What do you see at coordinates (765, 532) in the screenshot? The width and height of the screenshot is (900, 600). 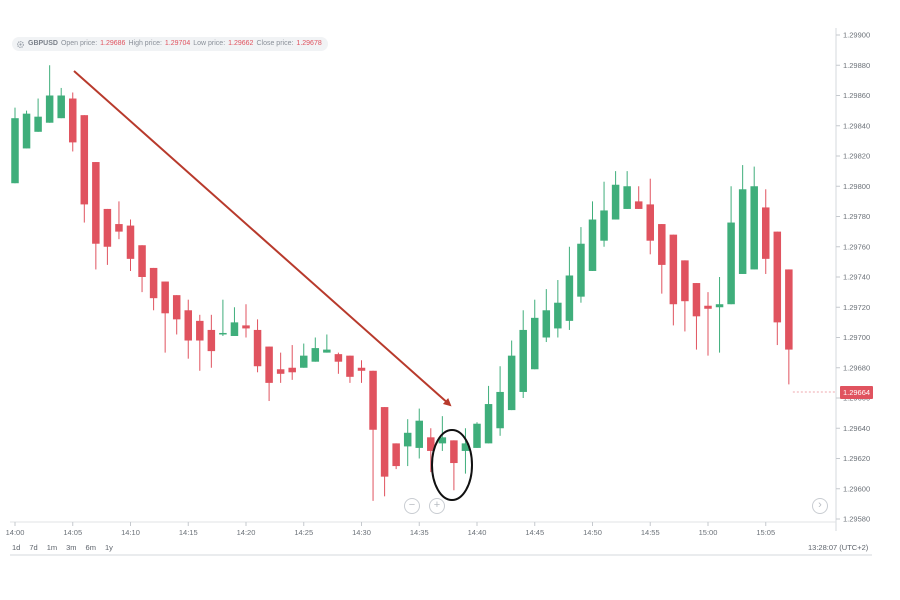 I see `x-tick-label: 15:05` at bounding box center [765, 532].